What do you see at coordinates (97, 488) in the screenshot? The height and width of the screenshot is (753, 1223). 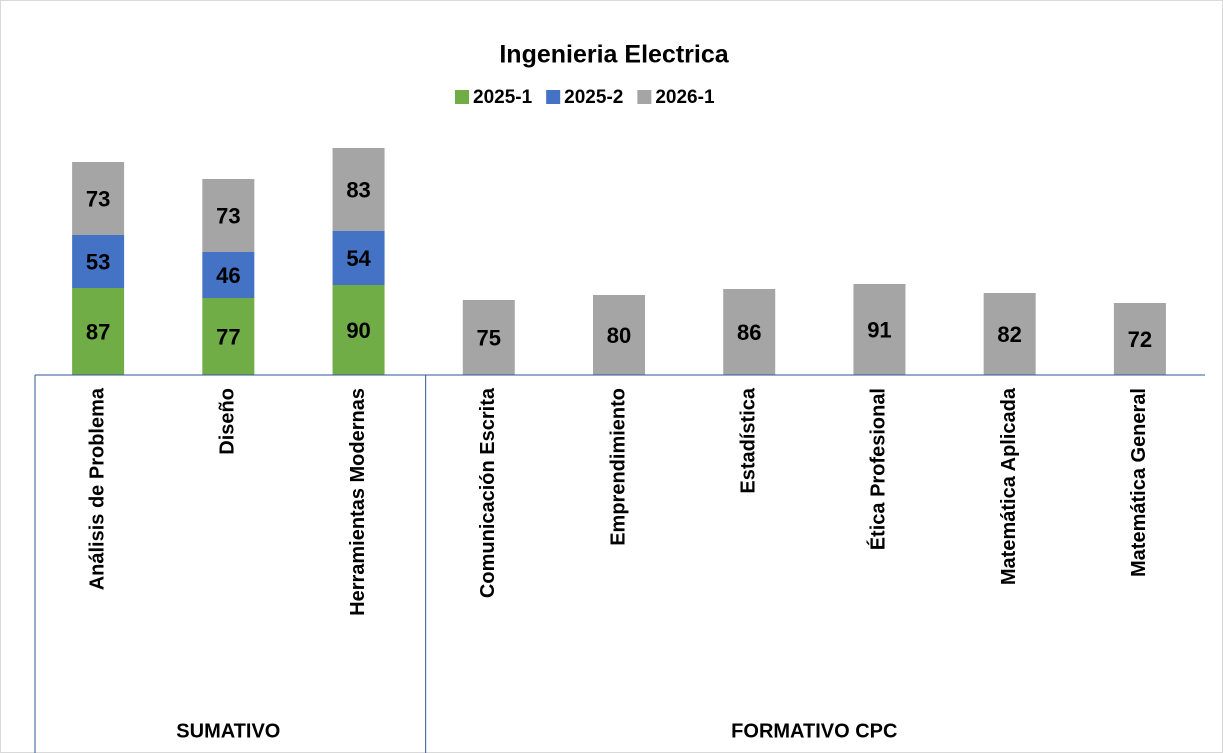 I see `category-label: Análisis de Problema` at bounding box center [97, 488].